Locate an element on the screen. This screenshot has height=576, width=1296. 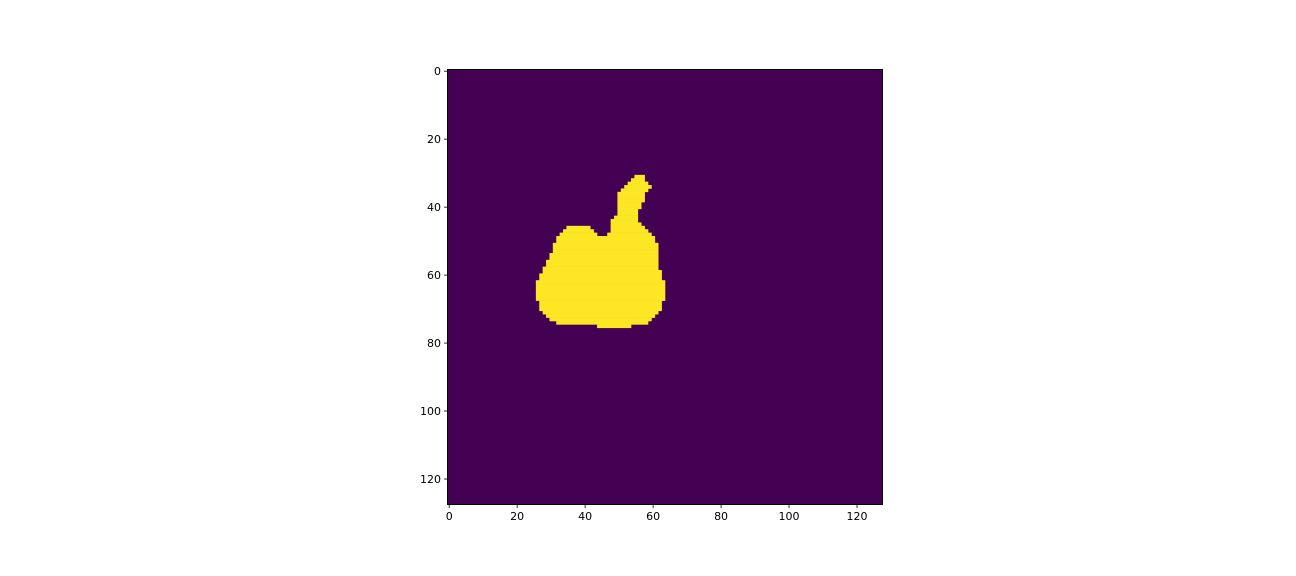
y-tick-label: 100 is located at coordinates (430, 411).